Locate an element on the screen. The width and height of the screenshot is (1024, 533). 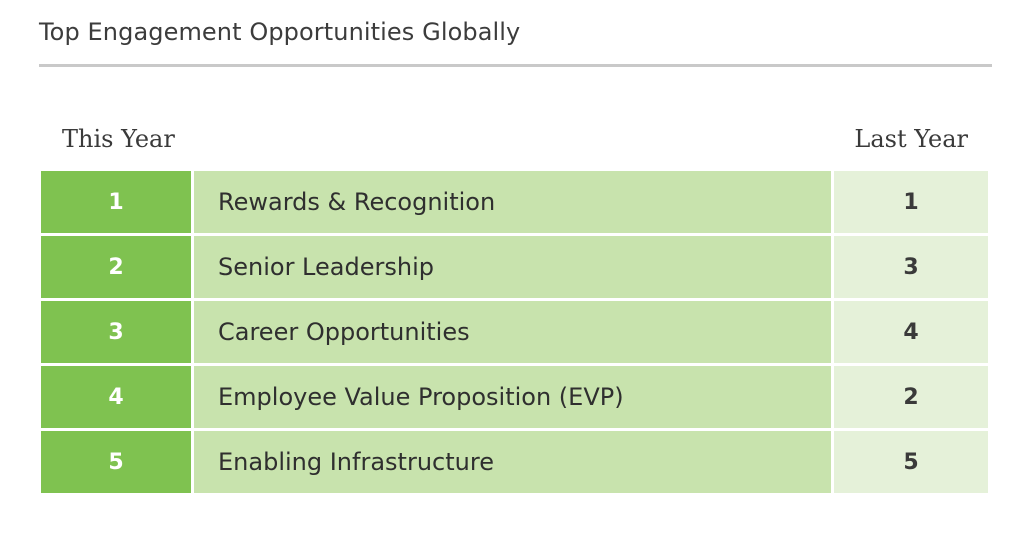
opportunity-label: Rewards & Recognition is located at coordinates (512, 202).